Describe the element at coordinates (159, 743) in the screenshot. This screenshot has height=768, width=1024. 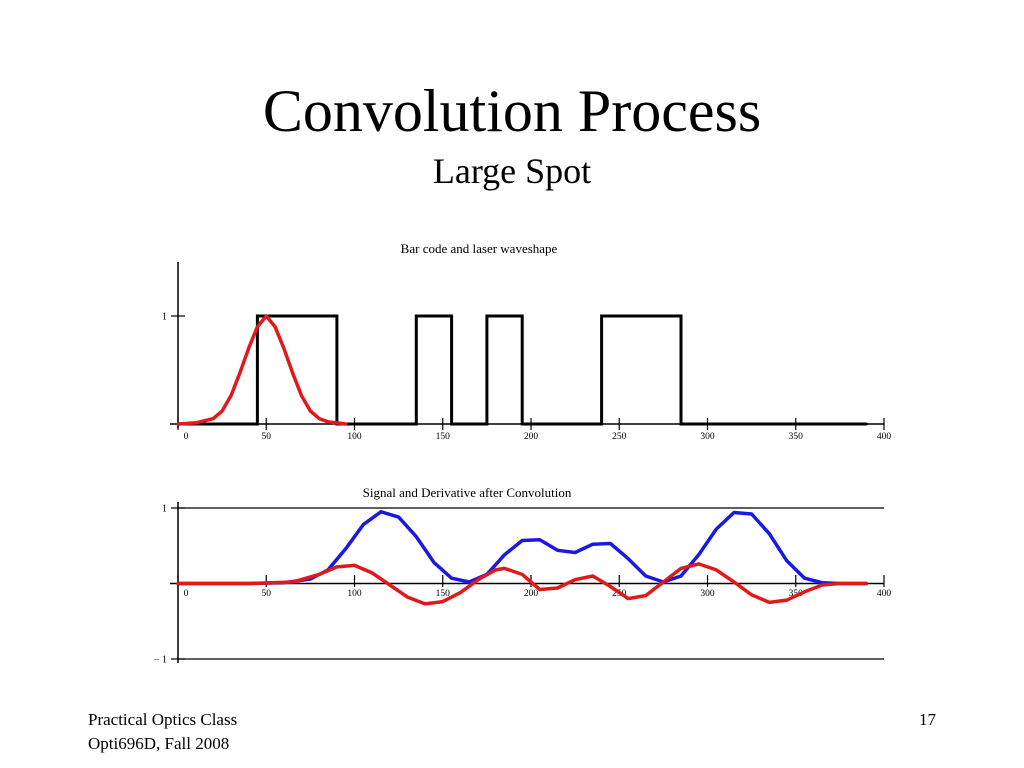
I see `footer-term: Opti696D, Fall 2008` at that location.